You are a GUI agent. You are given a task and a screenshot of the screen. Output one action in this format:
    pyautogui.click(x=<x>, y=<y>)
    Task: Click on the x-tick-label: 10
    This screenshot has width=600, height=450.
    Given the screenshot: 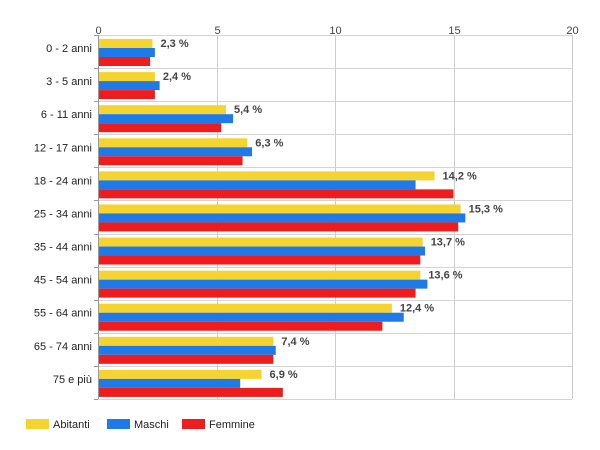 What is the action you would take?
    pyautogui.click(x=335, y=31)
    